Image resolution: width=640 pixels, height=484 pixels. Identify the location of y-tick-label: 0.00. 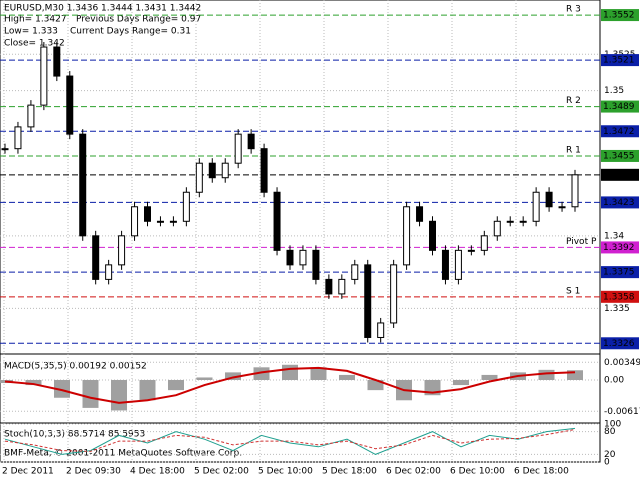
(614, 380).